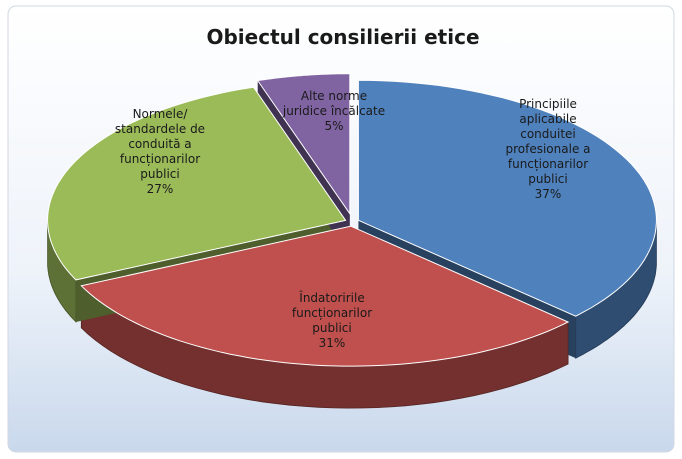 The width and height of the screenshot is (682, 459). What do you see at coordinates (332, 312) in the screenshot?
I see `slice-label: Îndatoririle funcționarilor publici` at bounding box center [332, 312].